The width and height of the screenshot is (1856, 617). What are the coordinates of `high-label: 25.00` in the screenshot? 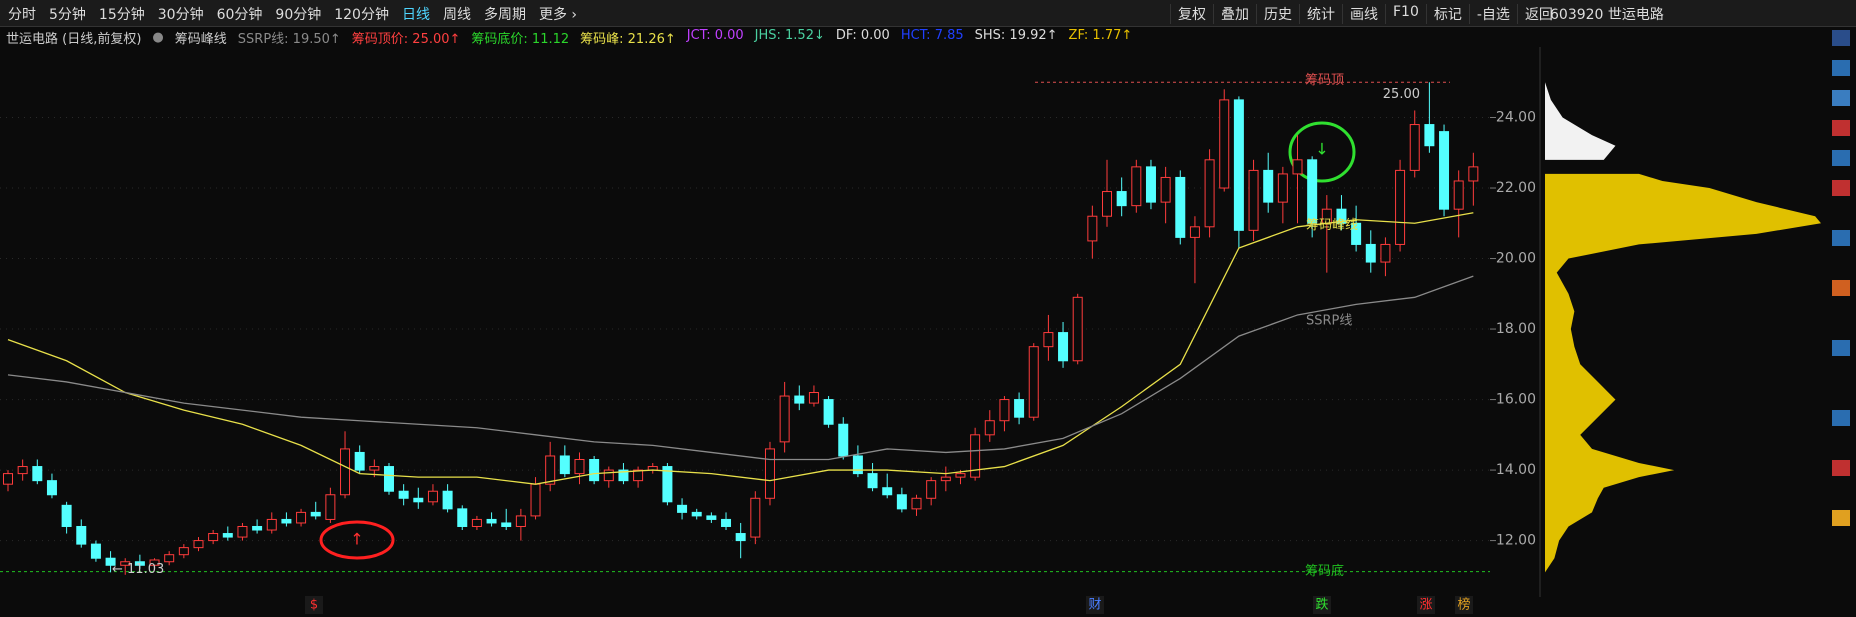 It's located at (1401, 94).